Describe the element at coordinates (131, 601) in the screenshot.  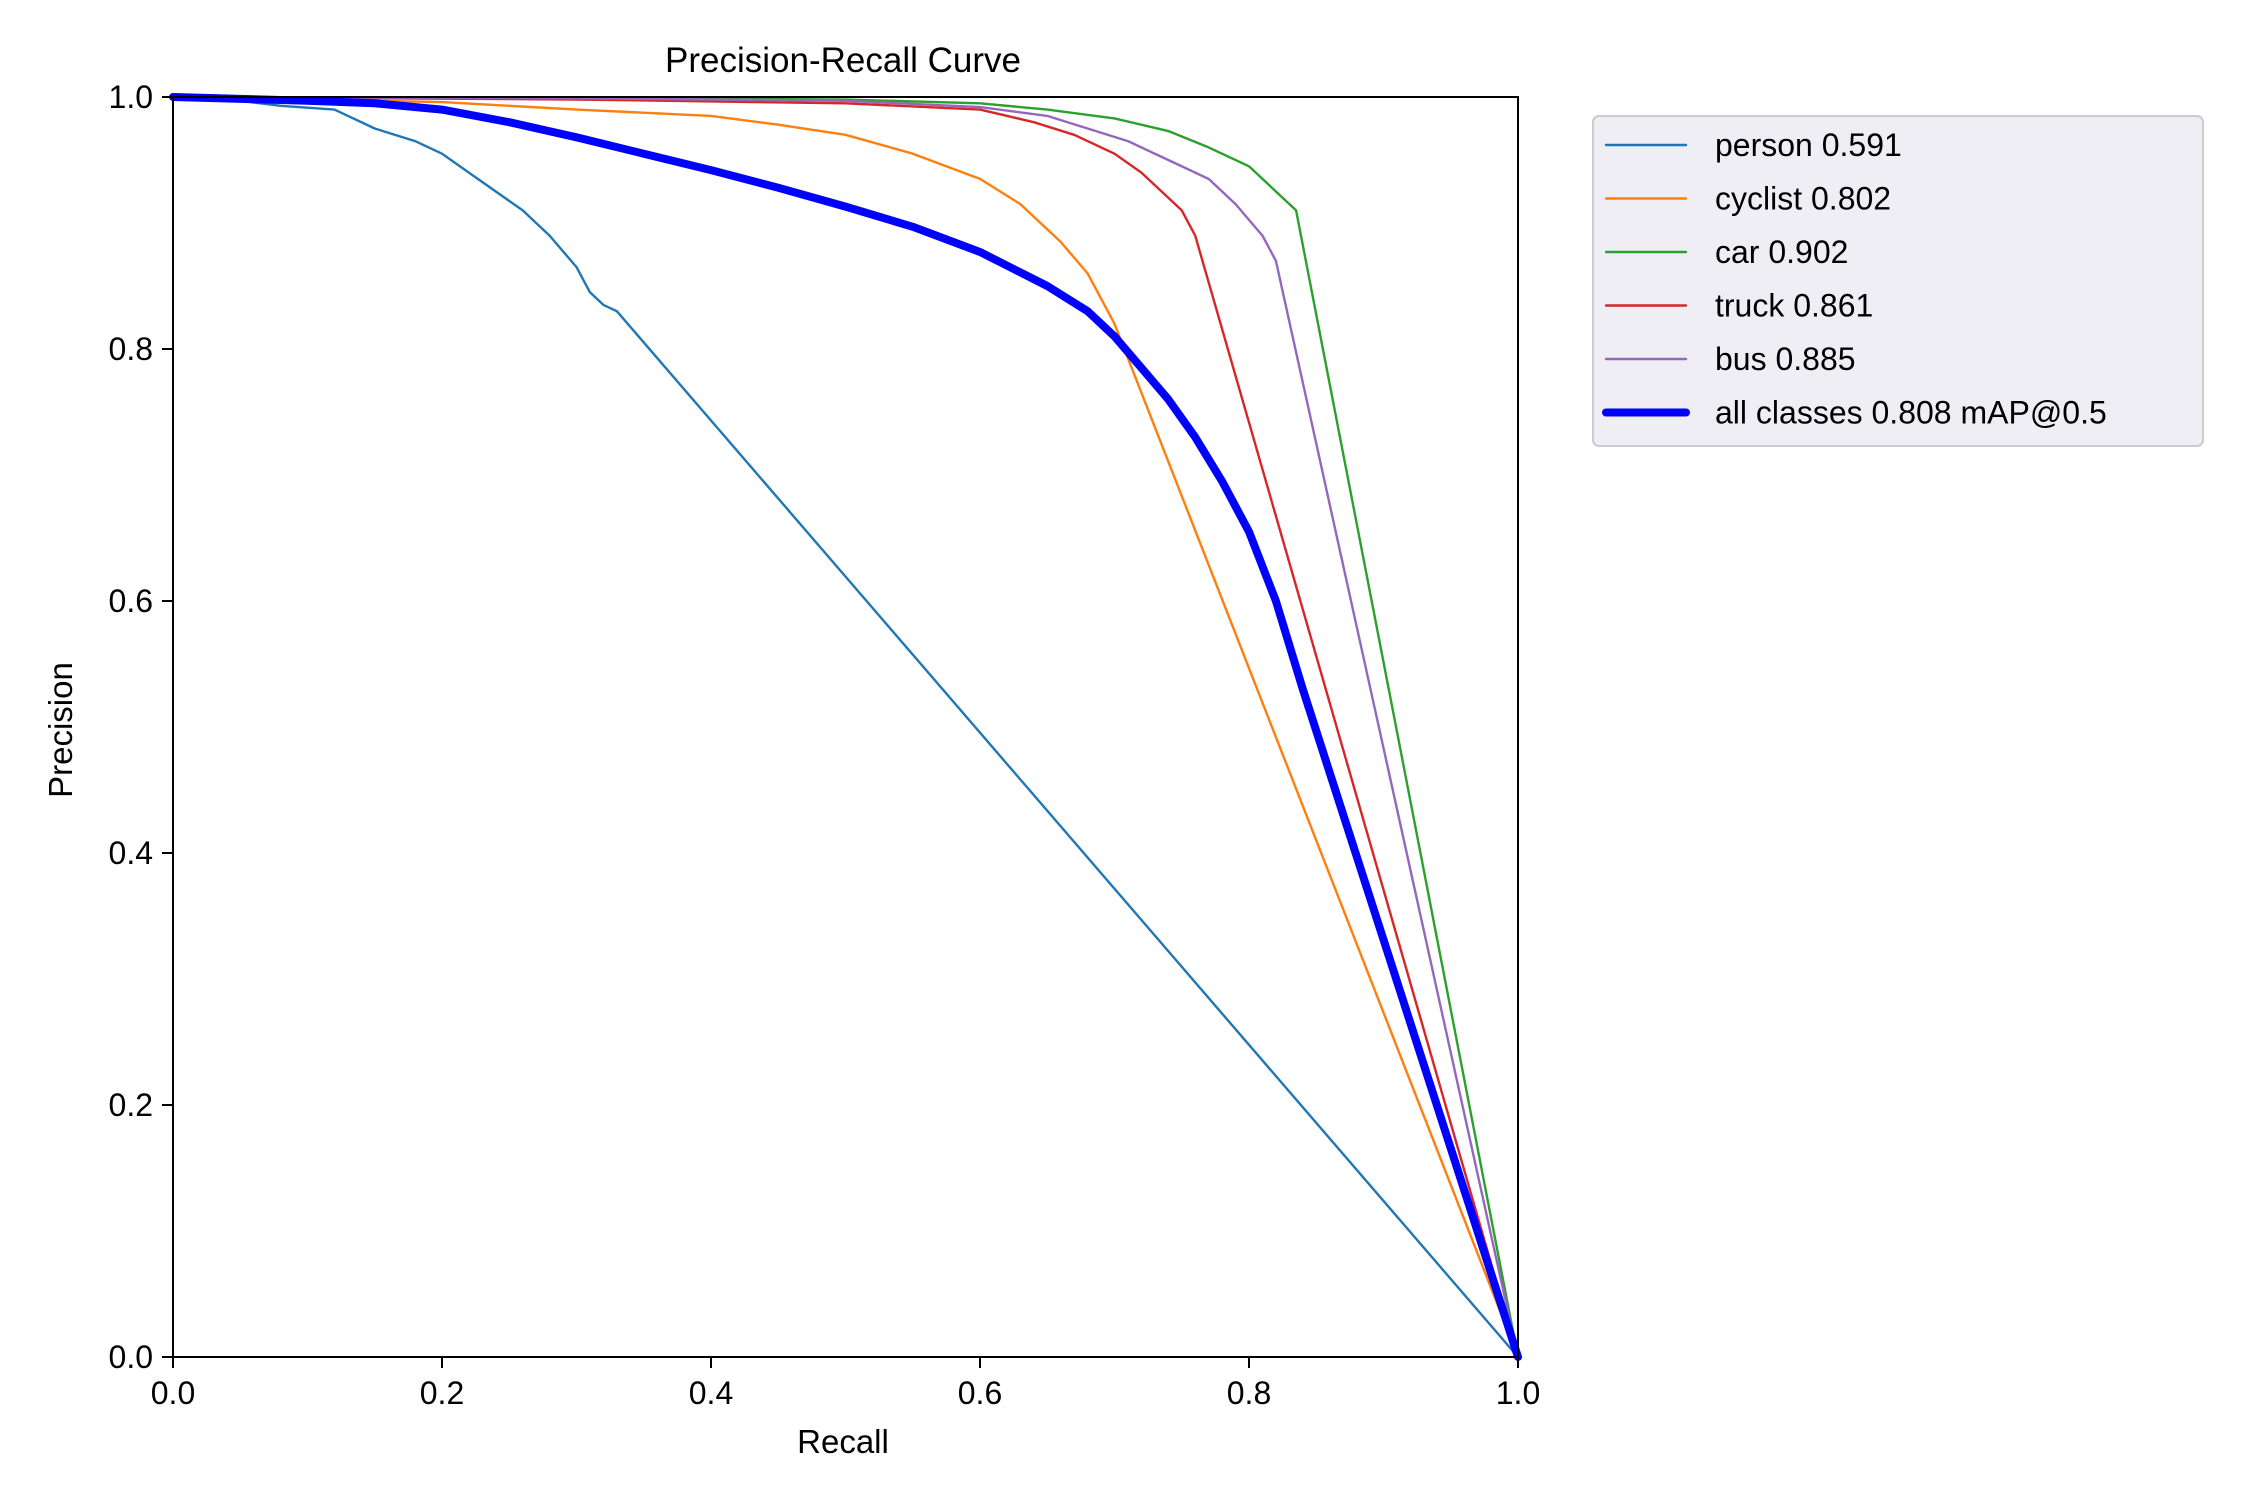
I see `y-tick-label-3: 0.6` at that location.